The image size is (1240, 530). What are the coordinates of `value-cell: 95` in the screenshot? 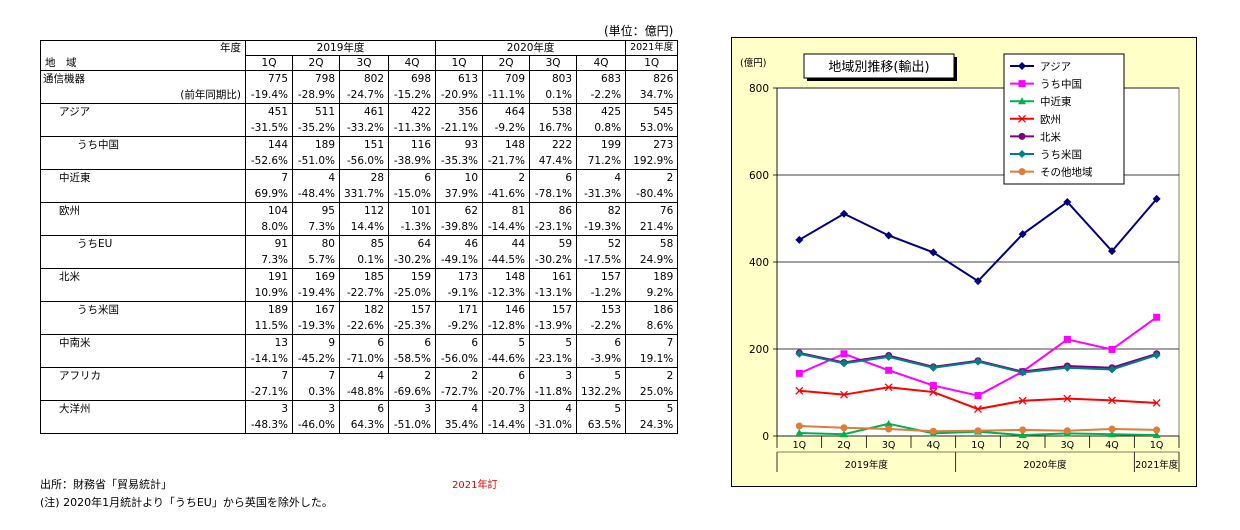 It's located at (316, 210).